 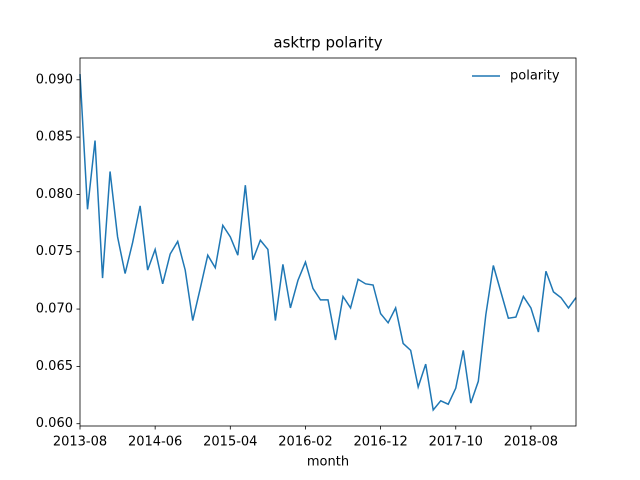 What do you see at coordinates (54, 423) in the screenshot?
I see `y-tick-label: 0.060` at bounding box center [54, 423].